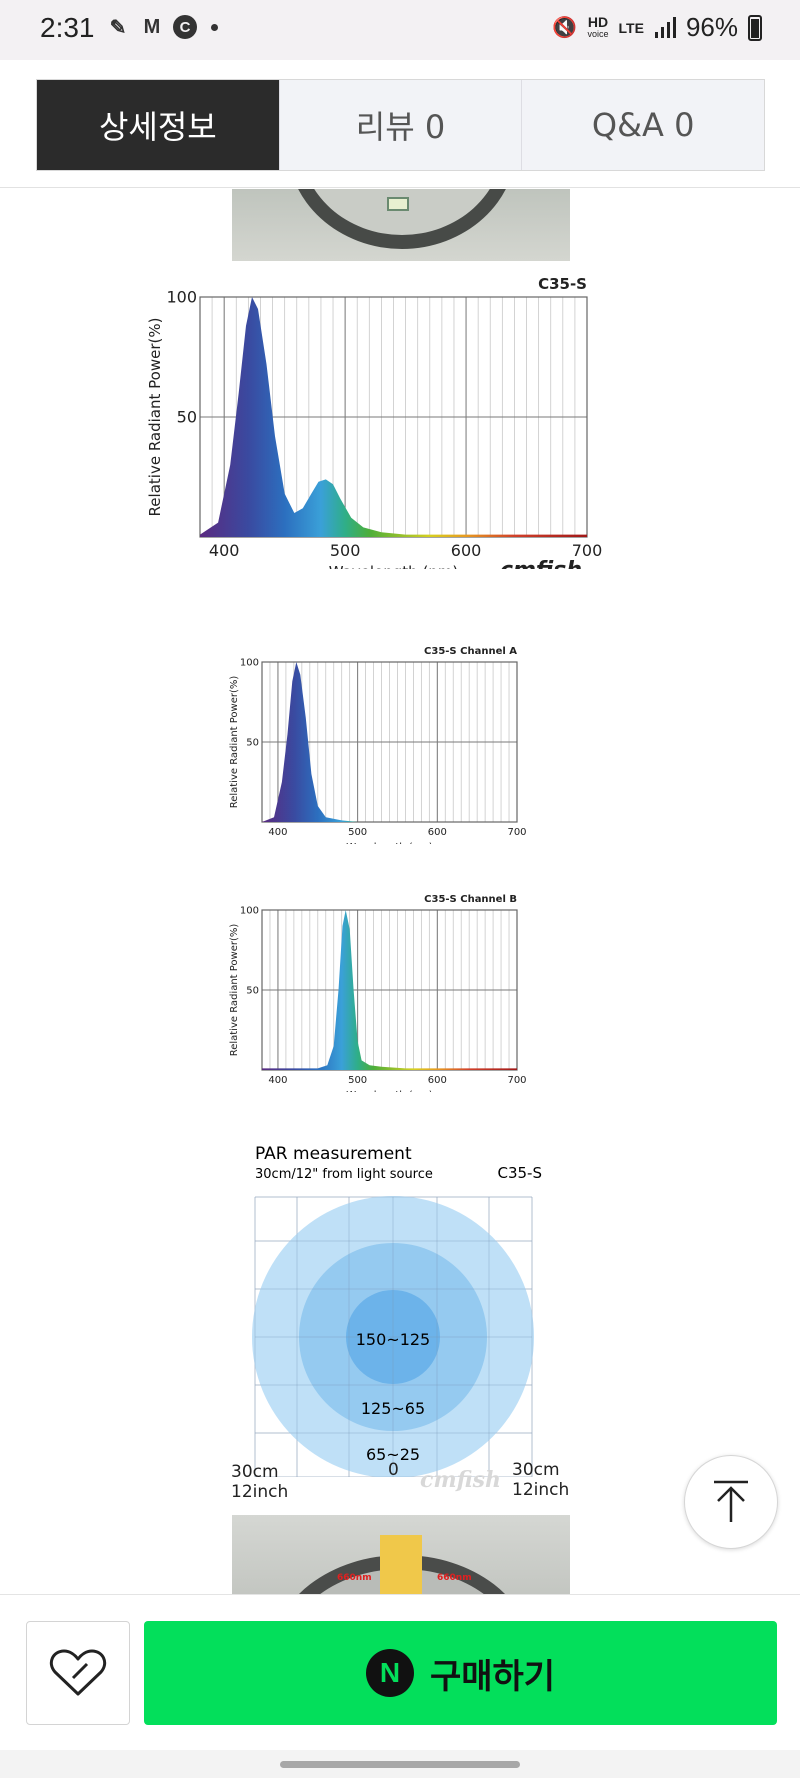 Image resolution: width=800 pixels, height=1778 pixels. I want to click on tab-reviews: 리뷰 0, so click(400, 125).